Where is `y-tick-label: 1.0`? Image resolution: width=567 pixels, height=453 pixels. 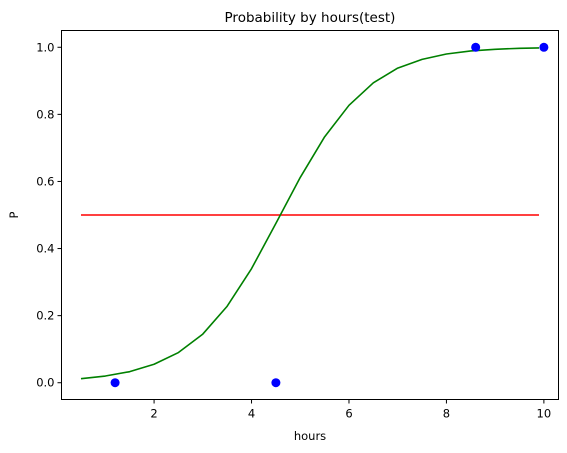
y-tick-label: 1.0 is located at coordinates (45, 47).